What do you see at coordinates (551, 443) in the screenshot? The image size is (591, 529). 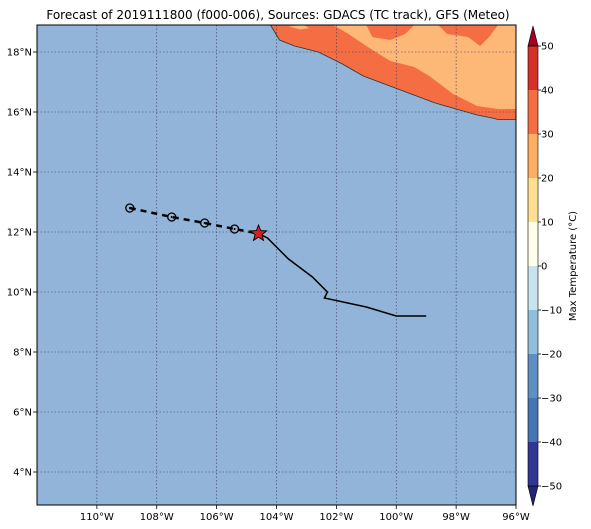 I see `colorbar-tick-label: −40` at bounding box center [551, 443].